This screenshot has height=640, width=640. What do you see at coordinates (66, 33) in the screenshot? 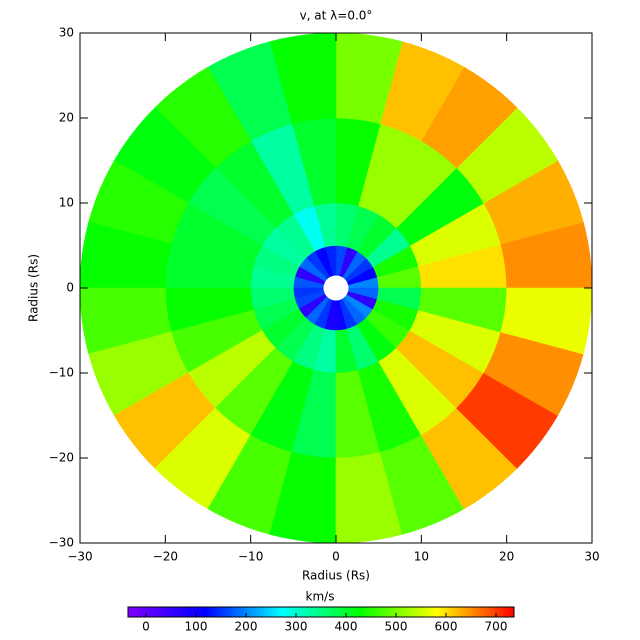
I see `y-tick-label: 30` at bounding box center [66, 33].